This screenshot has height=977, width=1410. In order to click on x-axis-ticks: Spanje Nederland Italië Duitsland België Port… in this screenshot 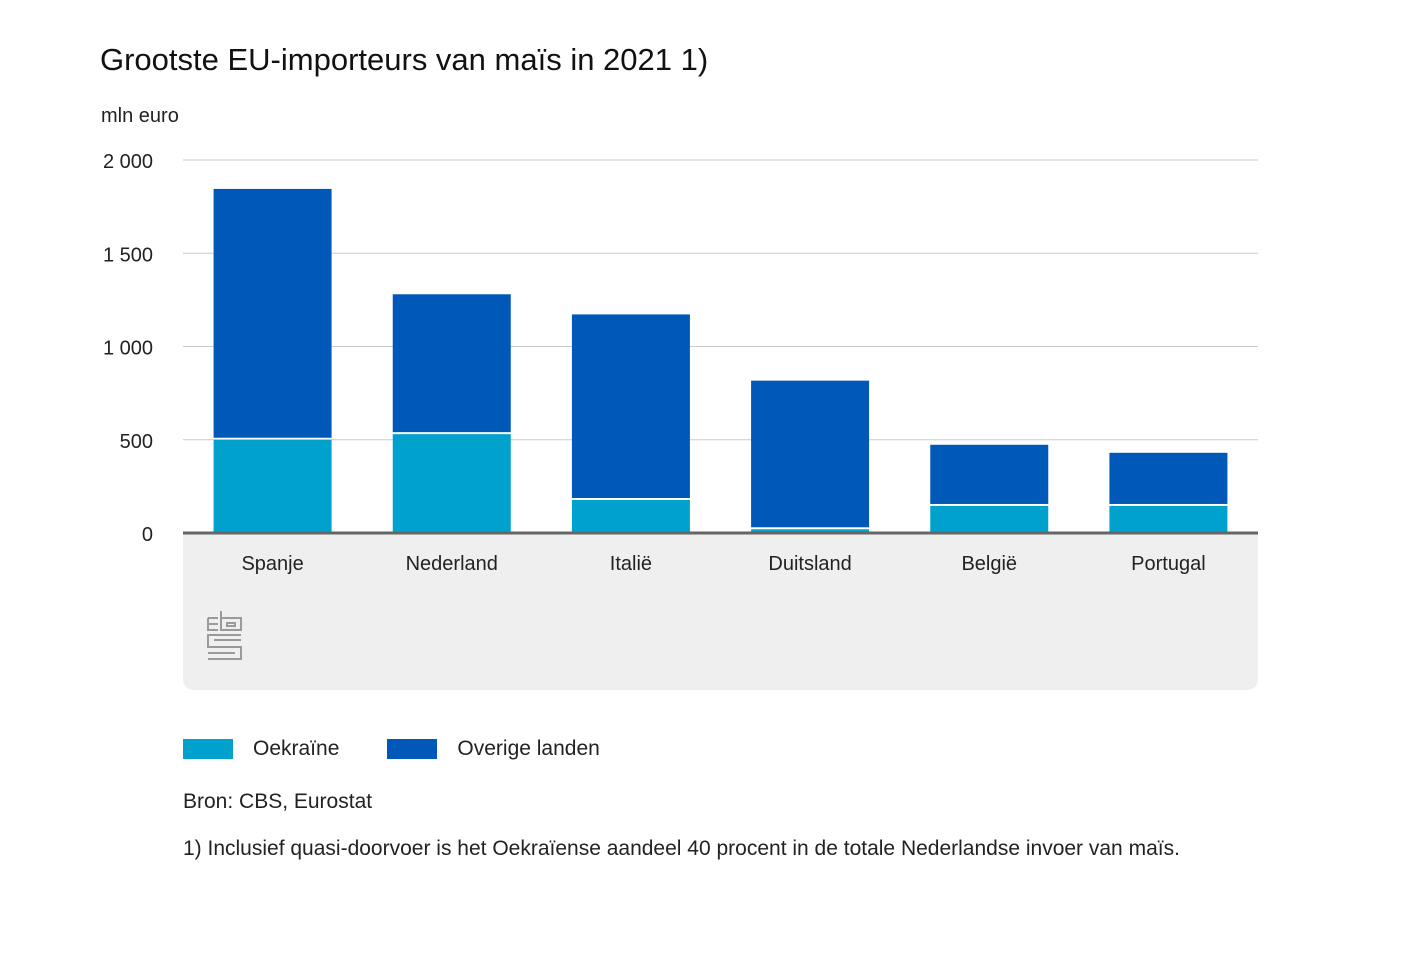, I will do `click(723, 564)`.